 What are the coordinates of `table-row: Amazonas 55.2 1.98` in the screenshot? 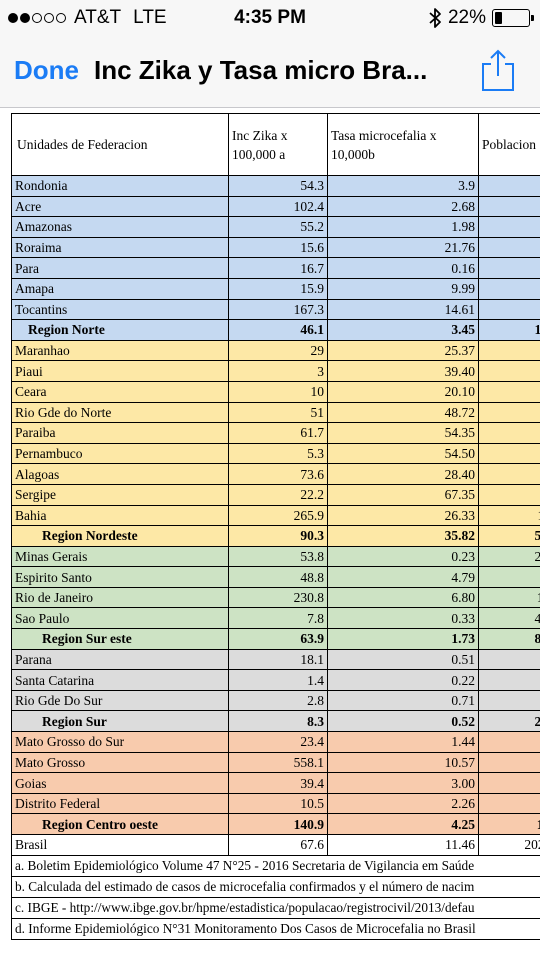 It's located at (275, 227).